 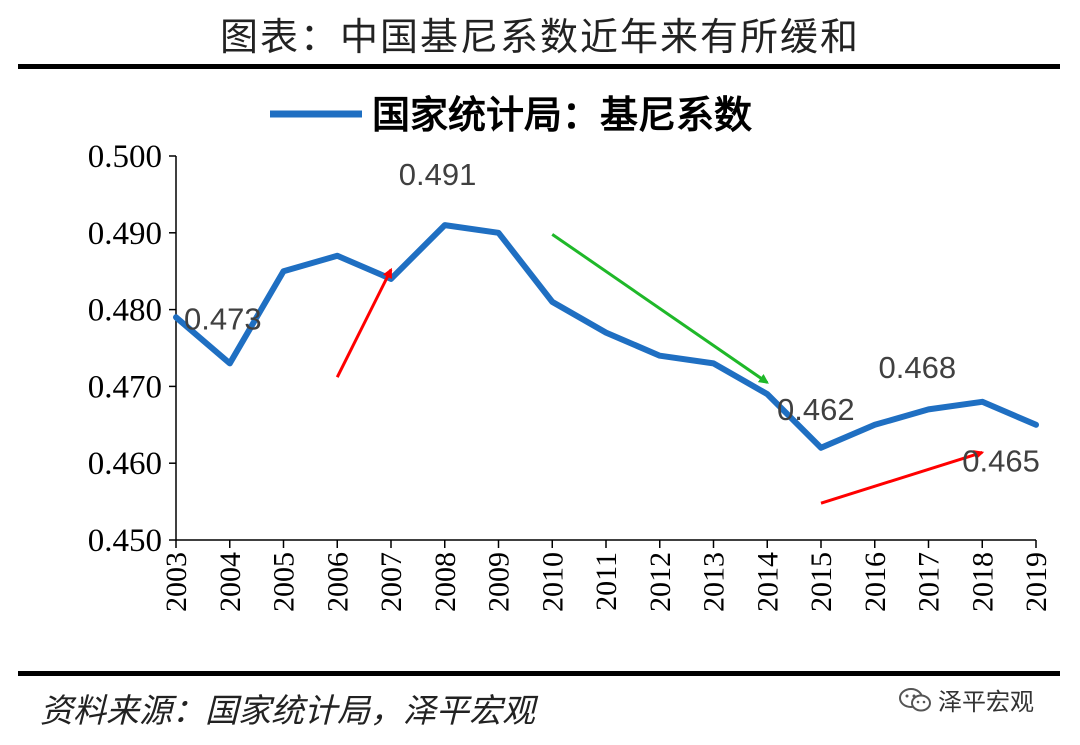 I want to click on x-tick-label: 2008, so click(x=445, y=582).